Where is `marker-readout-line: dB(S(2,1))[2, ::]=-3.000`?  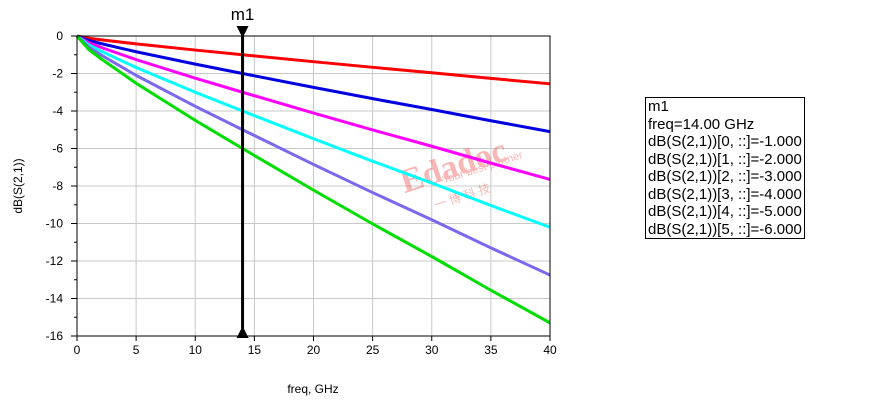 marker-readout-line: dB(S(2,1))[2, ::]=-3.000 is located at coordinates (725, 176).